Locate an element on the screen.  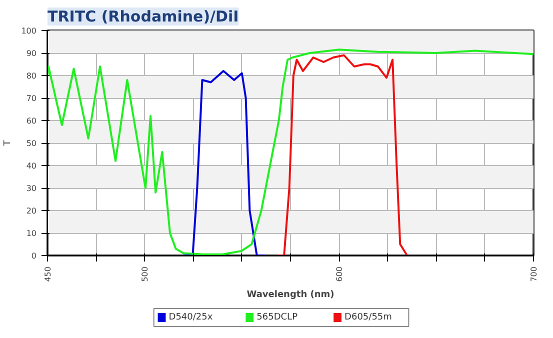
x-tick-label: 450 is located at coordinates (48, 274).